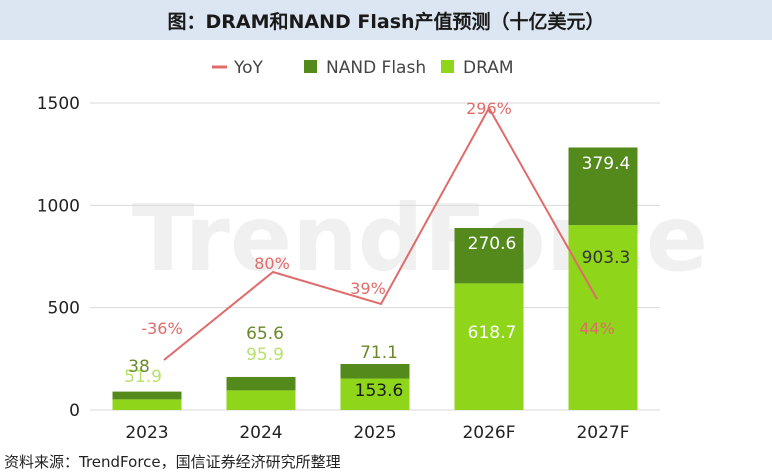 This screenshot has height=474, width=772. I want to click on data-label-dram: 95.9, so click(265, 355).